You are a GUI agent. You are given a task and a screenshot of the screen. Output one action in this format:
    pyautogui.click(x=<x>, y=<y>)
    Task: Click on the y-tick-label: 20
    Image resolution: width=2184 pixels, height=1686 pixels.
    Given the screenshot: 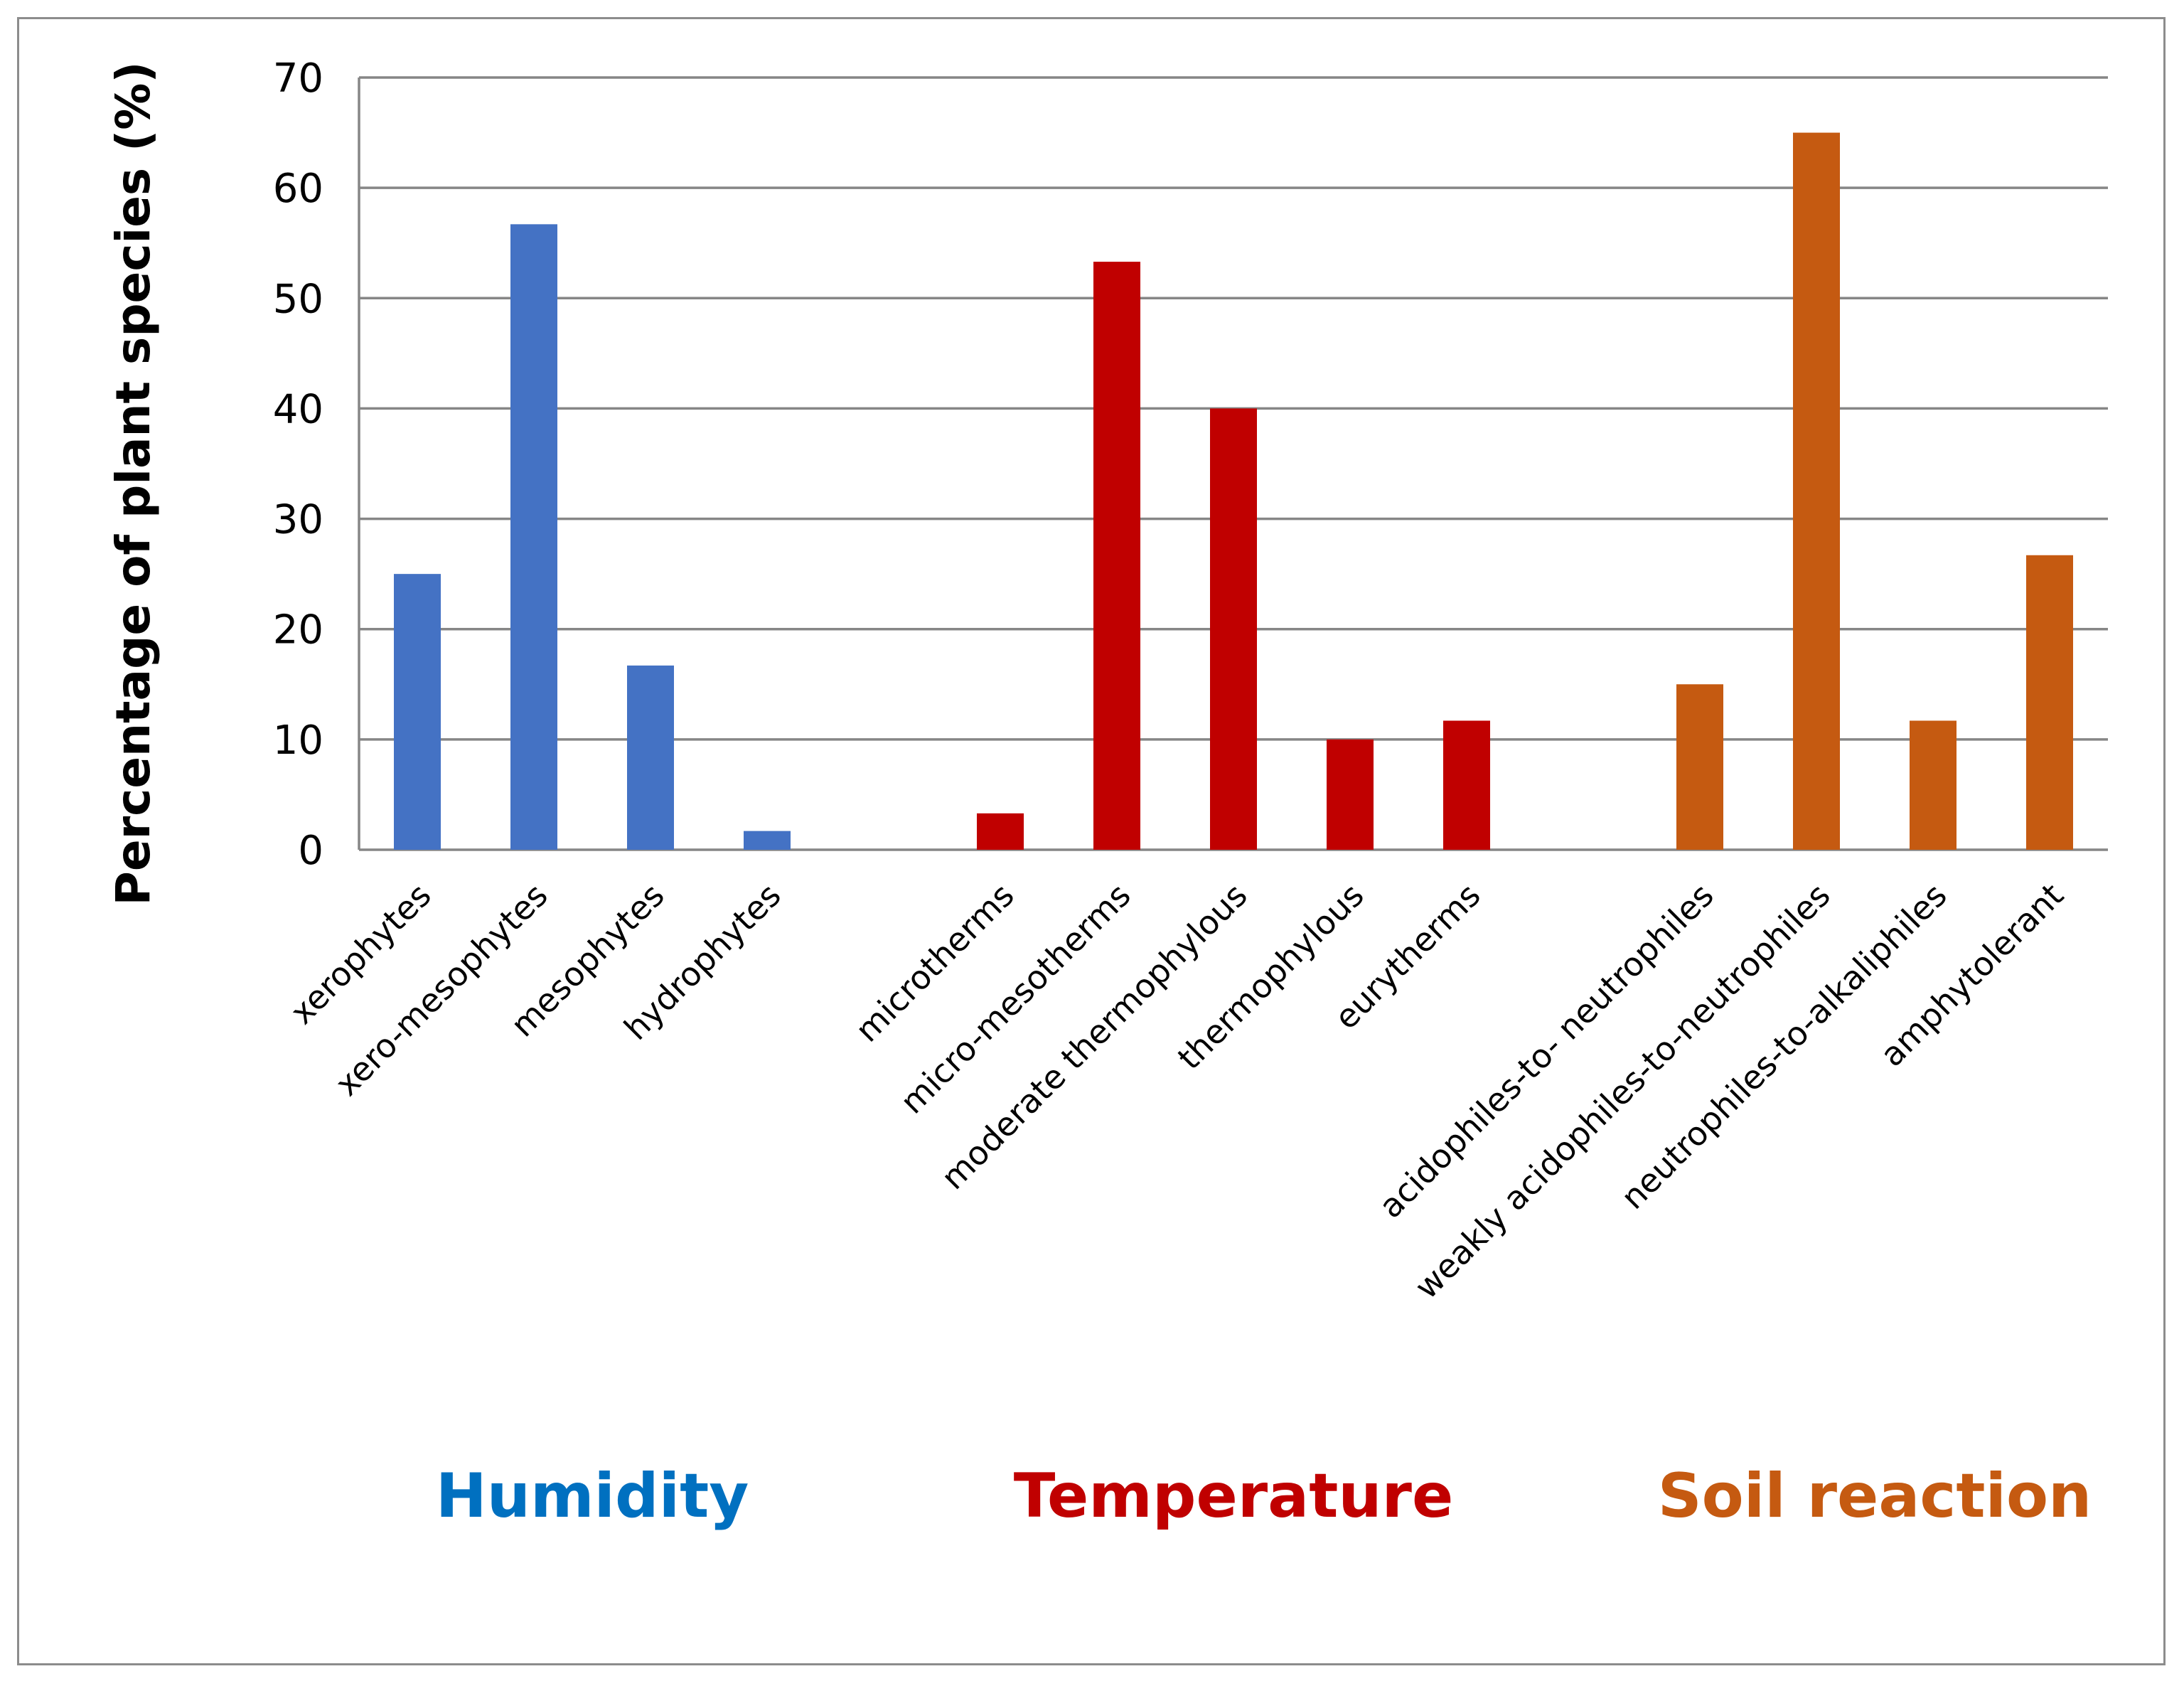 What is the action you would take?
    pyautogui.click(x=298, y=630)
    